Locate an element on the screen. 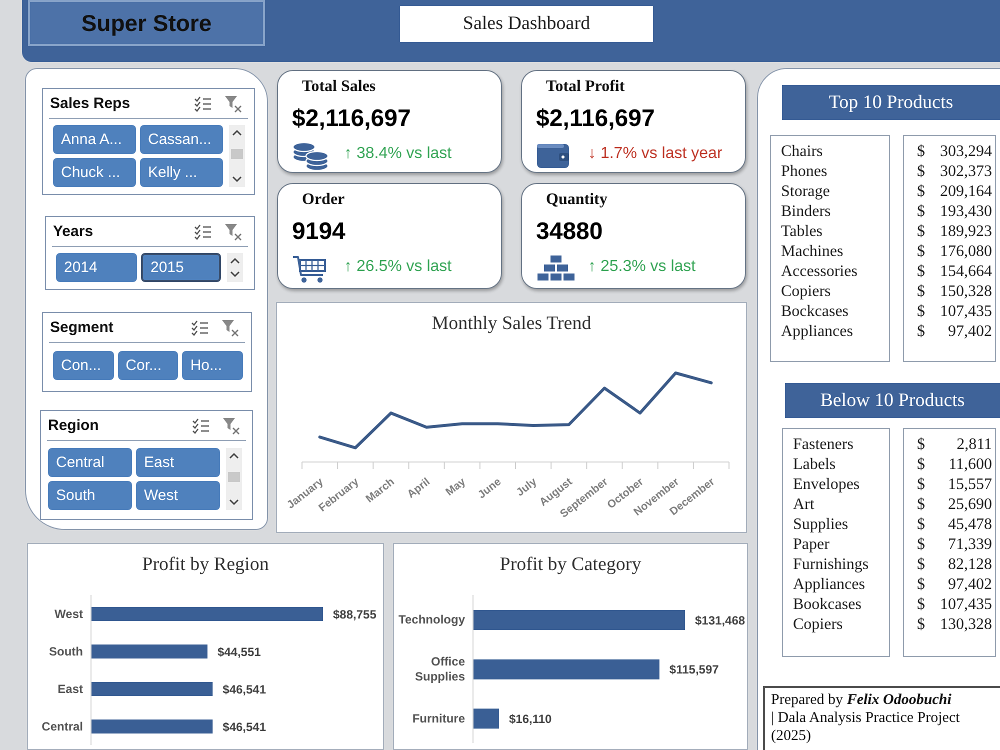 The height and width of the screenshot is (750, 1000). category-label: West is located at coordinates (178, 495).